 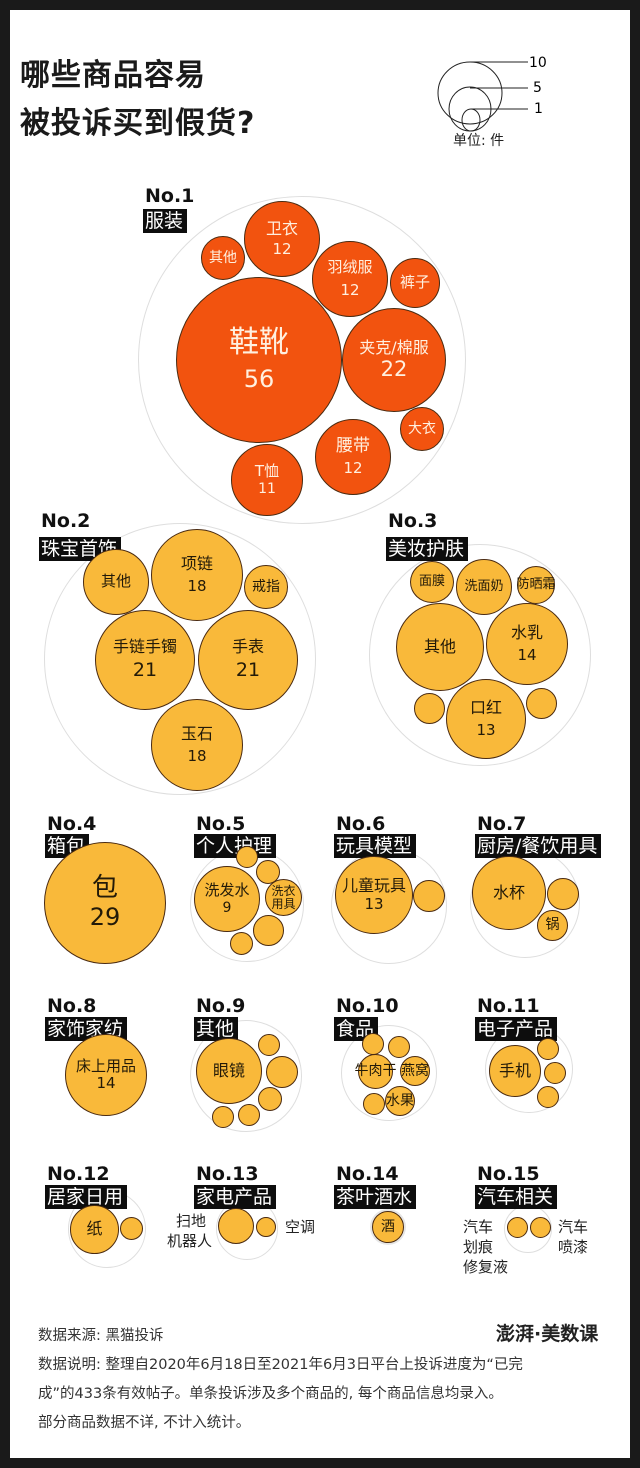 What do you see at coordinates (361, 824) in the screenshot?
I see `group-6-rank: No.6` at bounding box center [361, 824].